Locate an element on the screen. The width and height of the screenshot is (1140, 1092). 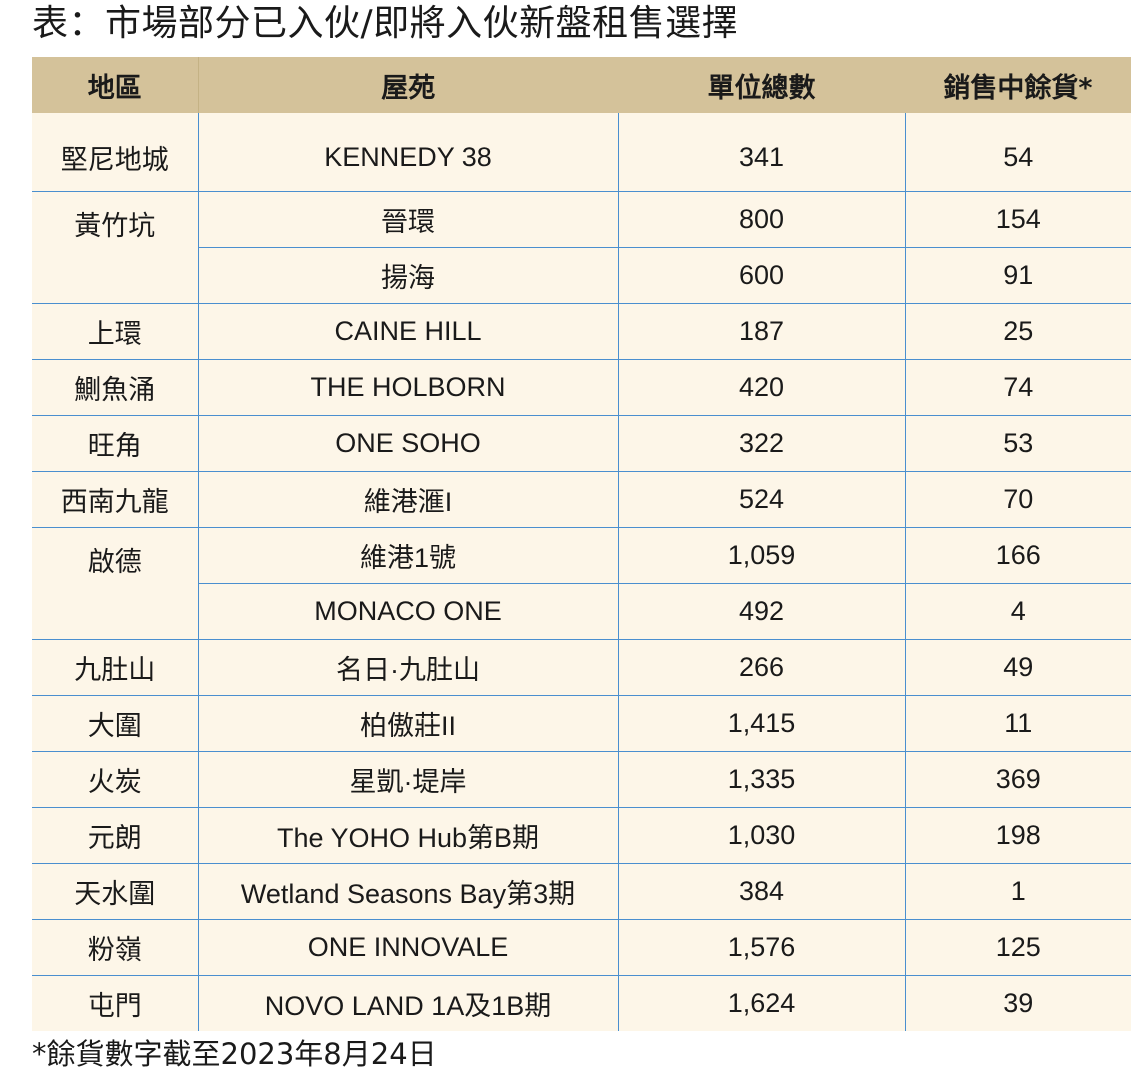
estate-cell: 名日·九肚山 is located at coordinates (407, 667).